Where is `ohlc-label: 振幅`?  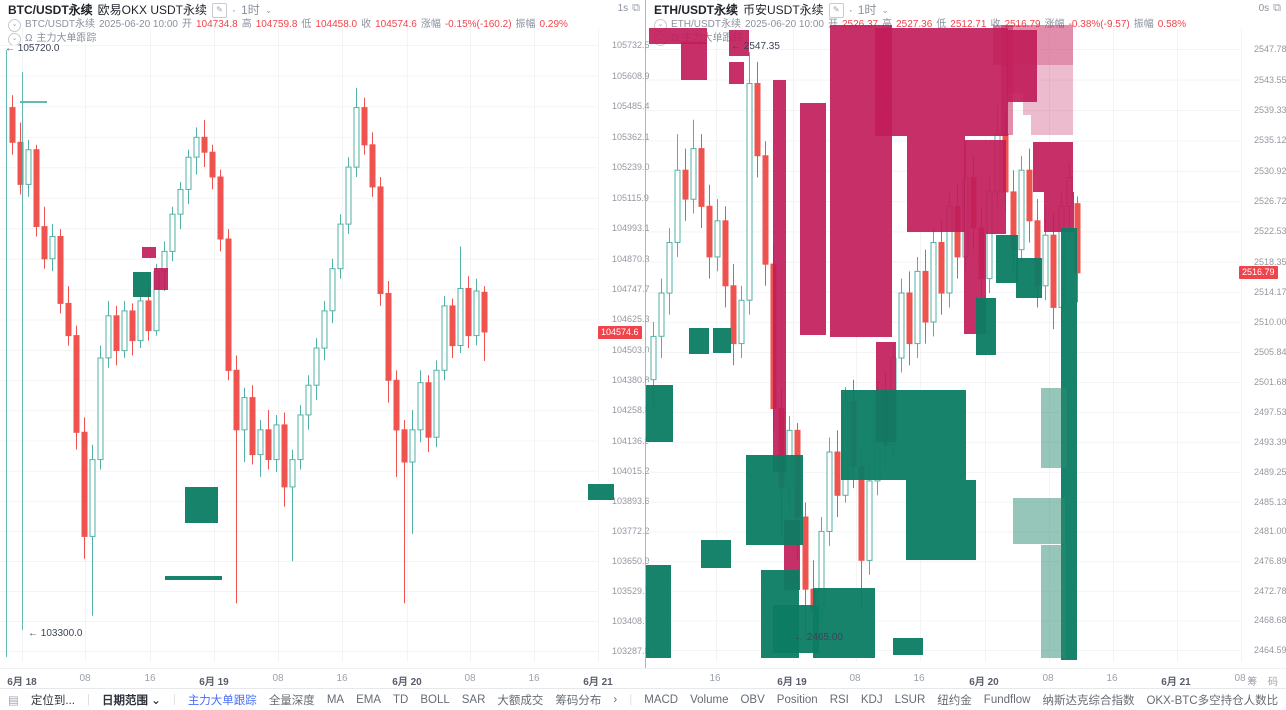
ohlc-label: 振幅 is located at coordinates (525, 24).